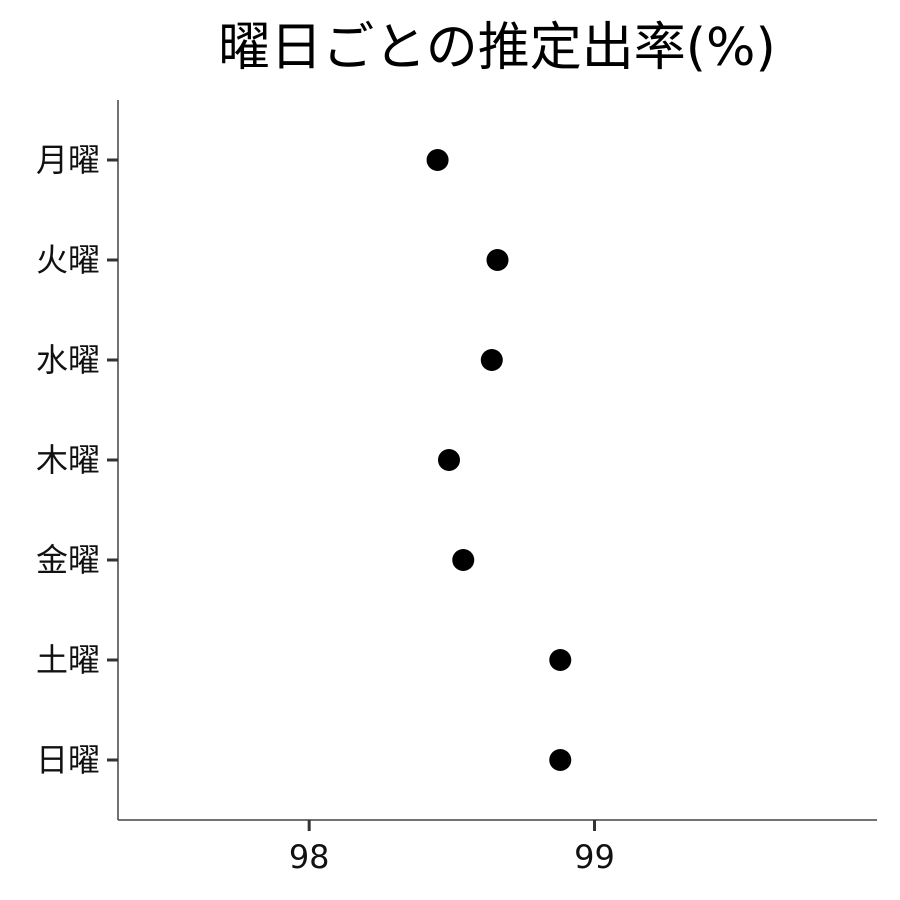 The width and height of the screenshot is (900, 900). What do you see at coordinates (68, 460) in the screenshot?
I see `y-tick-label: 木曜` at bounding box center [68, 460].